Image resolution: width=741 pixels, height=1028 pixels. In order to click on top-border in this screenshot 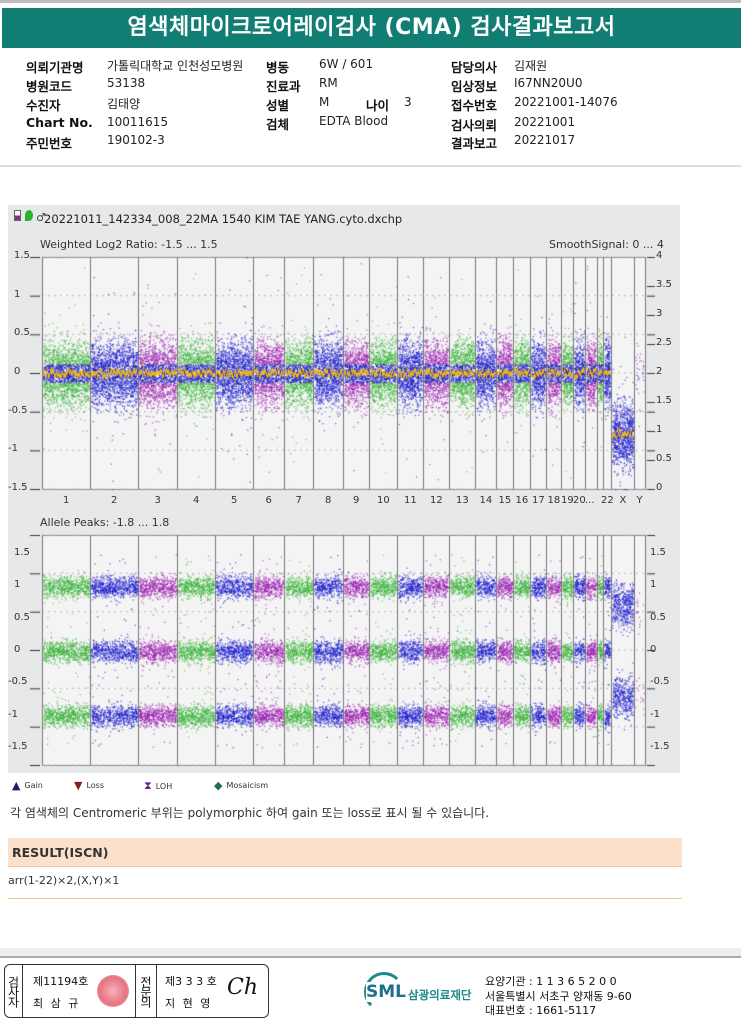, I will do `click(370, 1)`.